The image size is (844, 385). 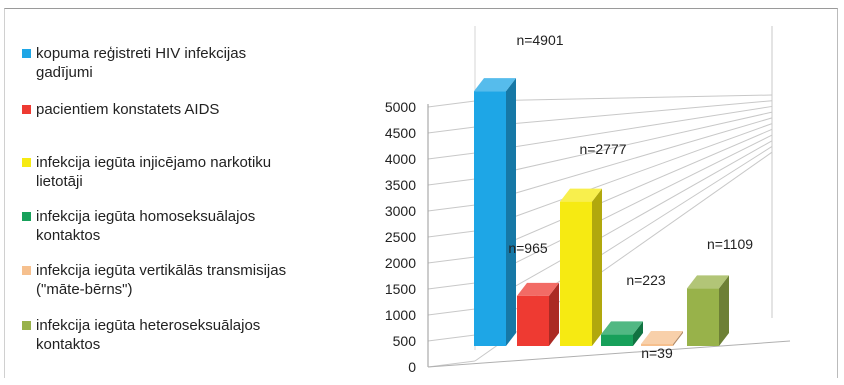 What do you see at coordinates (412, 367) in the screenshot?
I see `y-tick-label-0: 0` at bounding box center [412, 367].